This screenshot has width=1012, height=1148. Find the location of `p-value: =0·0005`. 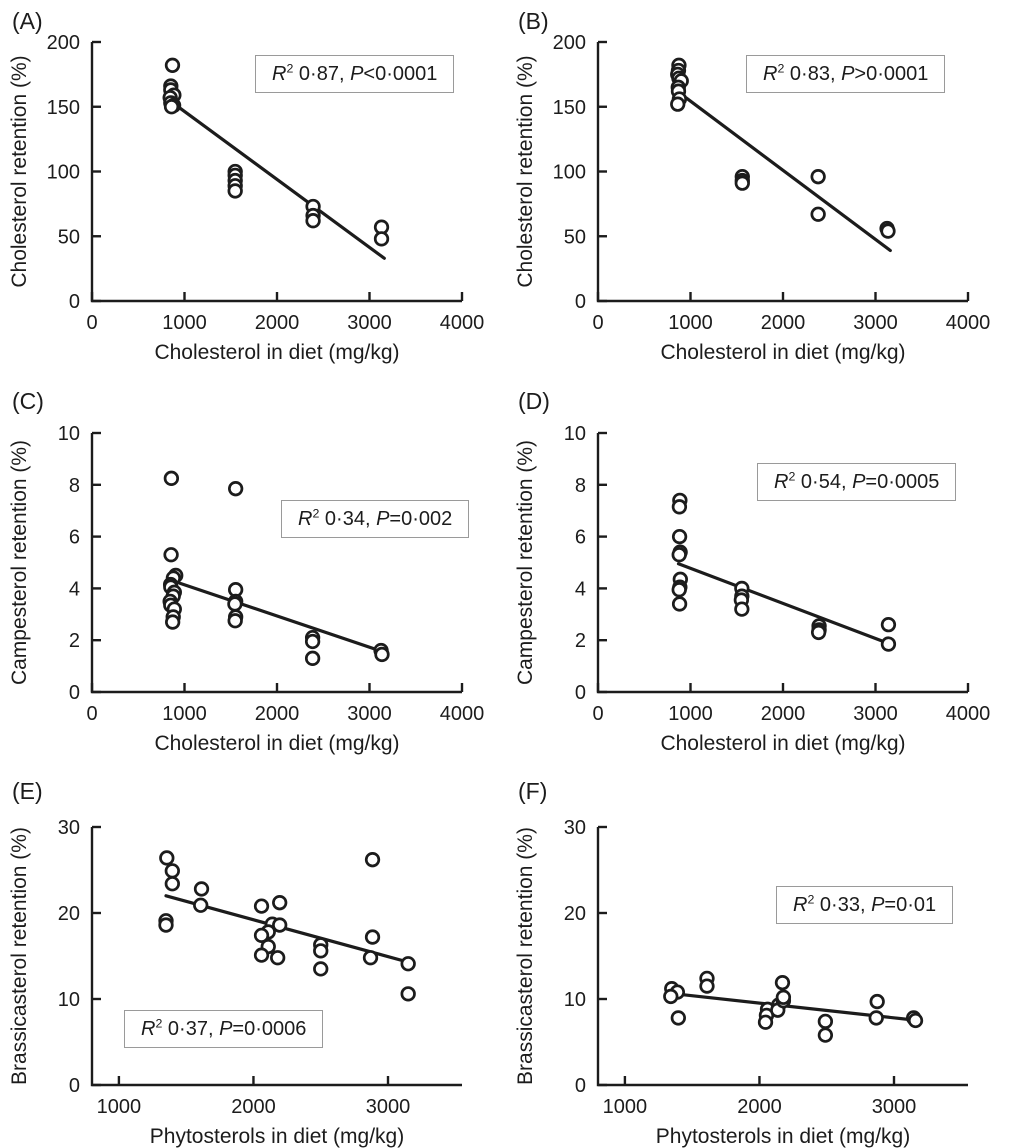

p-value: =0·0005 is located at coordinates (902, 482).